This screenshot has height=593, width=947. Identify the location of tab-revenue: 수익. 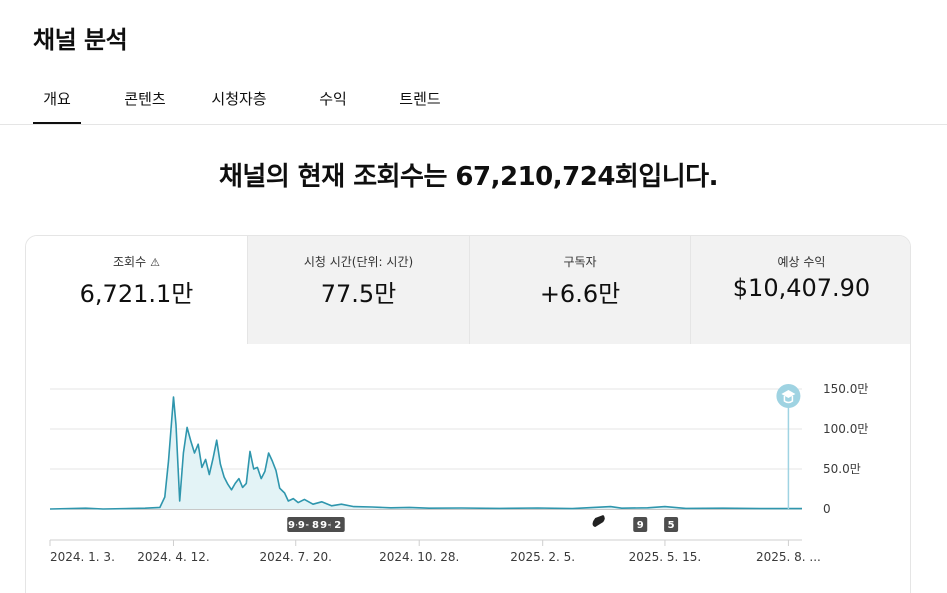
(333, 99).